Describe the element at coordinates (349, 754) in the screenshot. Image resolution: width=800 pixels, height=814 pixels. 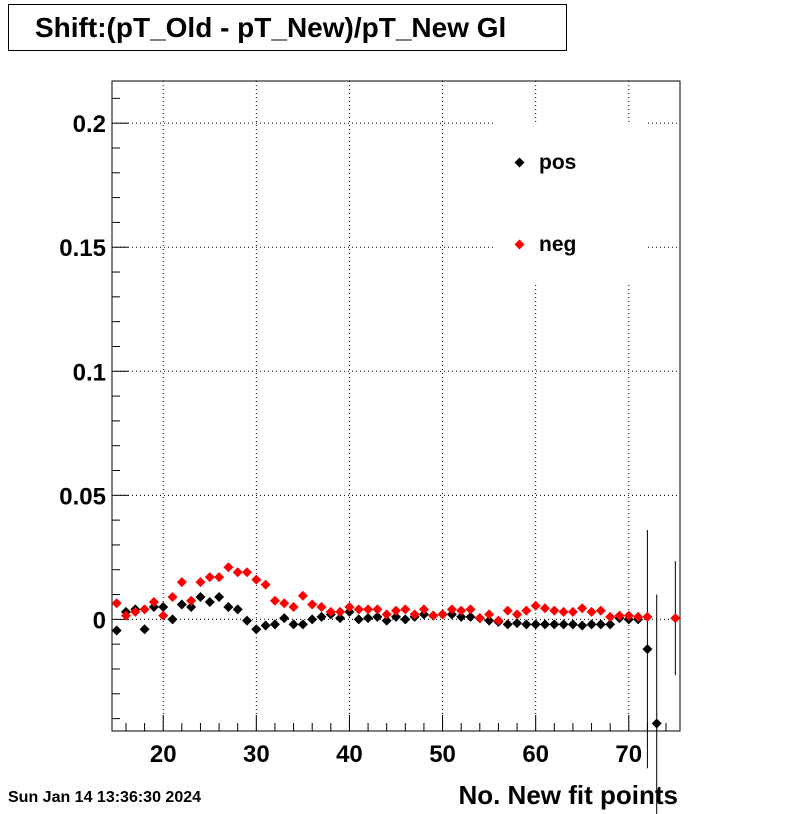
I see `x-tick-label: 40` at that location.